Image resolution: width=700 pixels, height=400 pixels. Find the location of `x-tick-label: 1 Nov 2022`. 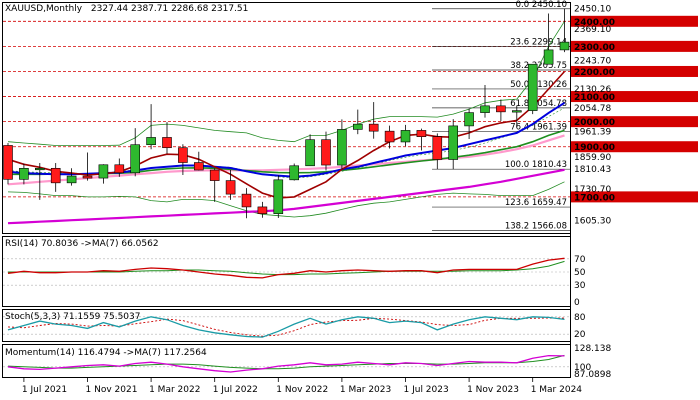

x-tick-label: 1 Nov 2022 is located at coordinates (302, 390).